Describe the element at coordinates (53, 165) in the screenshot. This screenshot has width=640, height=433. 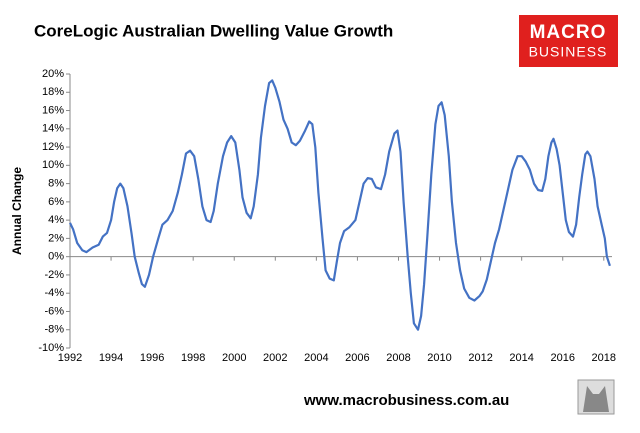
I see `y-tick-label: 10%` at that location.